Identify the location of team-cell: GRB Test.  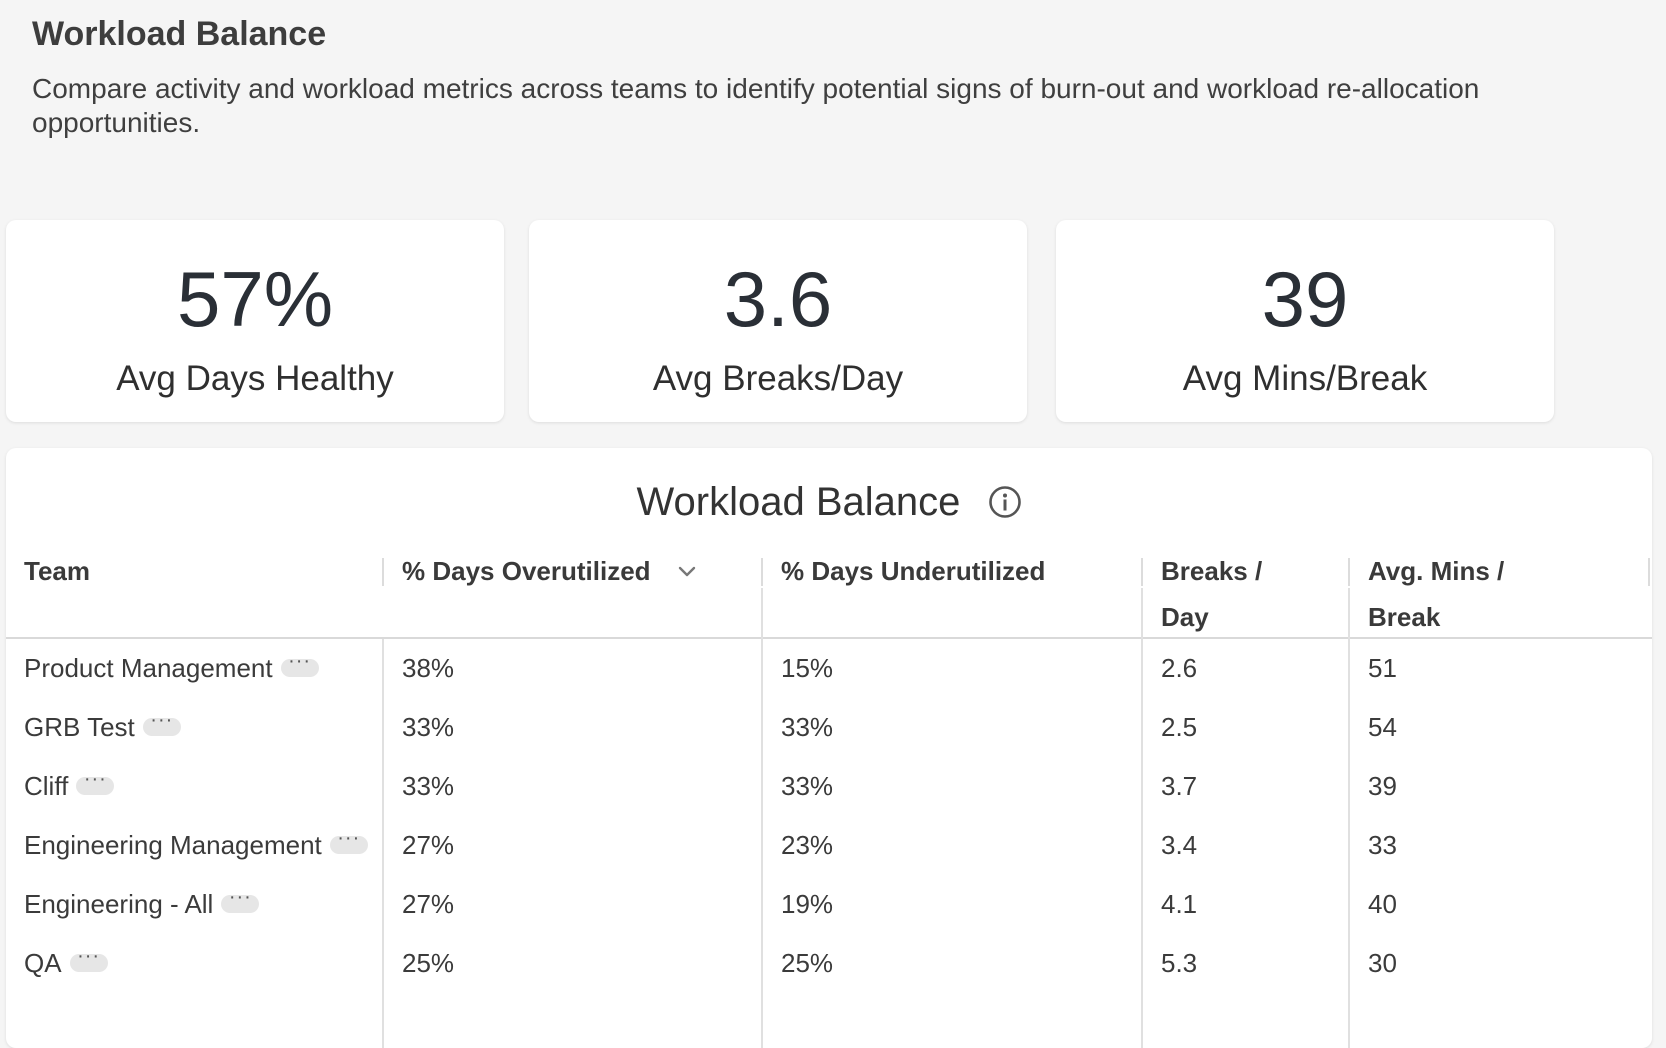
(93, 727).